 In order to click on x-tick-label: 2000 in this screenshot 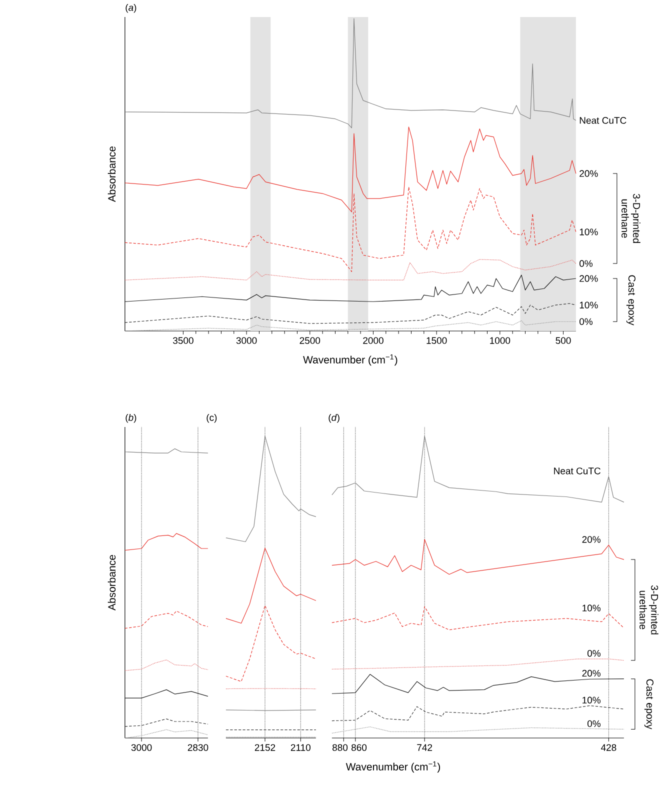, I will do `click(373, 340)`.